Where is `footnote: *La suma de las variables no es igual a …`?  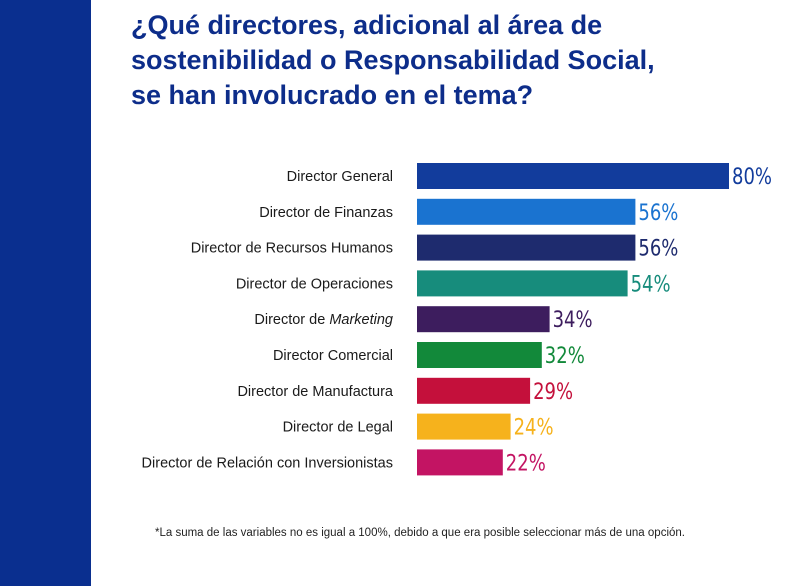 footnote: *La suma de las variables no es igual a … is located at coordinates (420, 533).